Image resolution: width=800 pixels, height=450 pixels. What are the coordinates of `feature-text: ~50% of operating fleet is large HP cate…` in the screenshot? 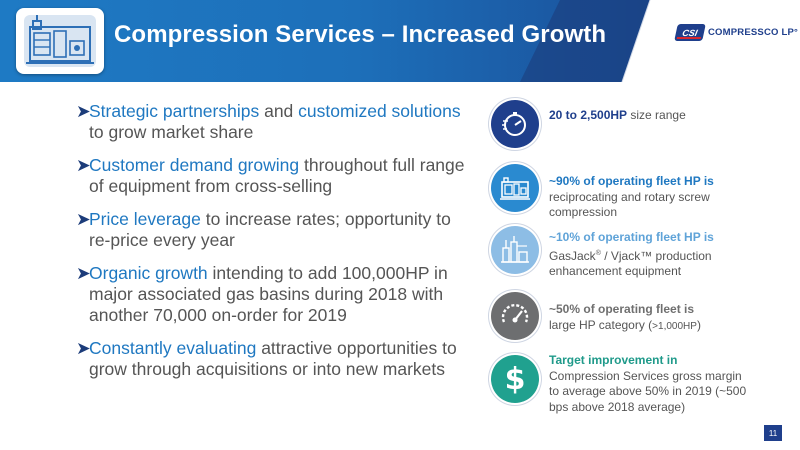 It's located at (625, 317).